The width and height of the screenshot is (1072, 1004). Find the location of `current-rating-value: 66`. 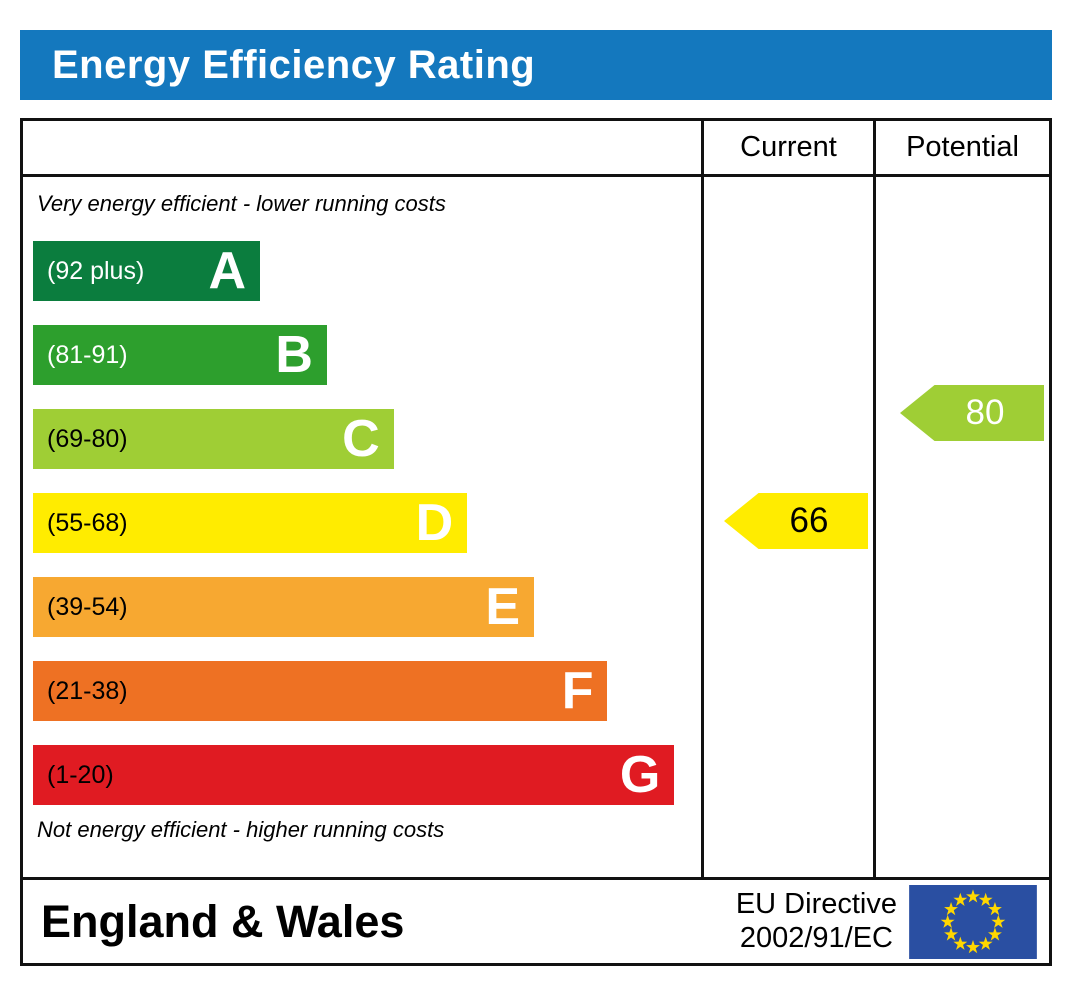

current-rating-value: 66 is located at coordinates (809, 520).